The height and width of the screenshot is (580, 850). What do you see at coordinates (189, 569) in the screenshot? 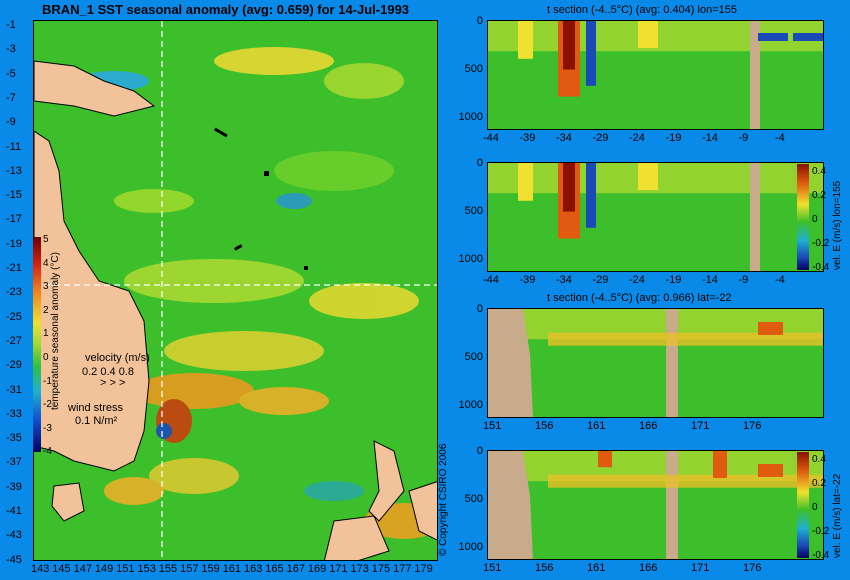
I see `lon-tick: 157` at bounding box center [189, 569].